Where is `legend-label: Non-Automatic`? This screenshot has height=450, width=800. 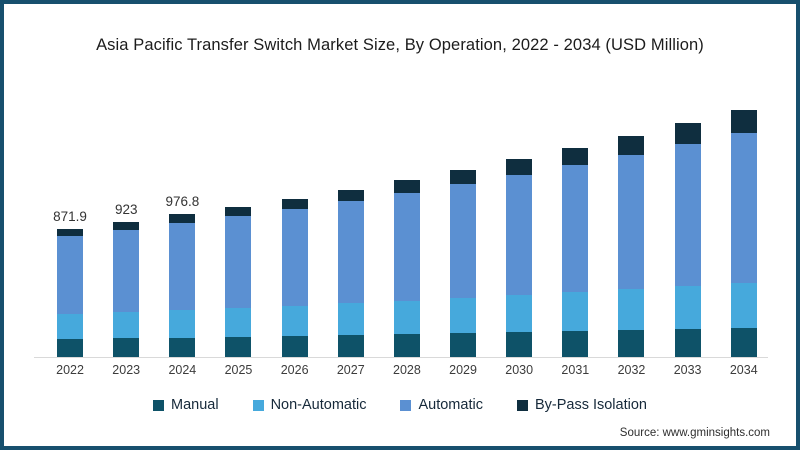
legend-label: Non-Automatic is located at coordinates (318, 405).